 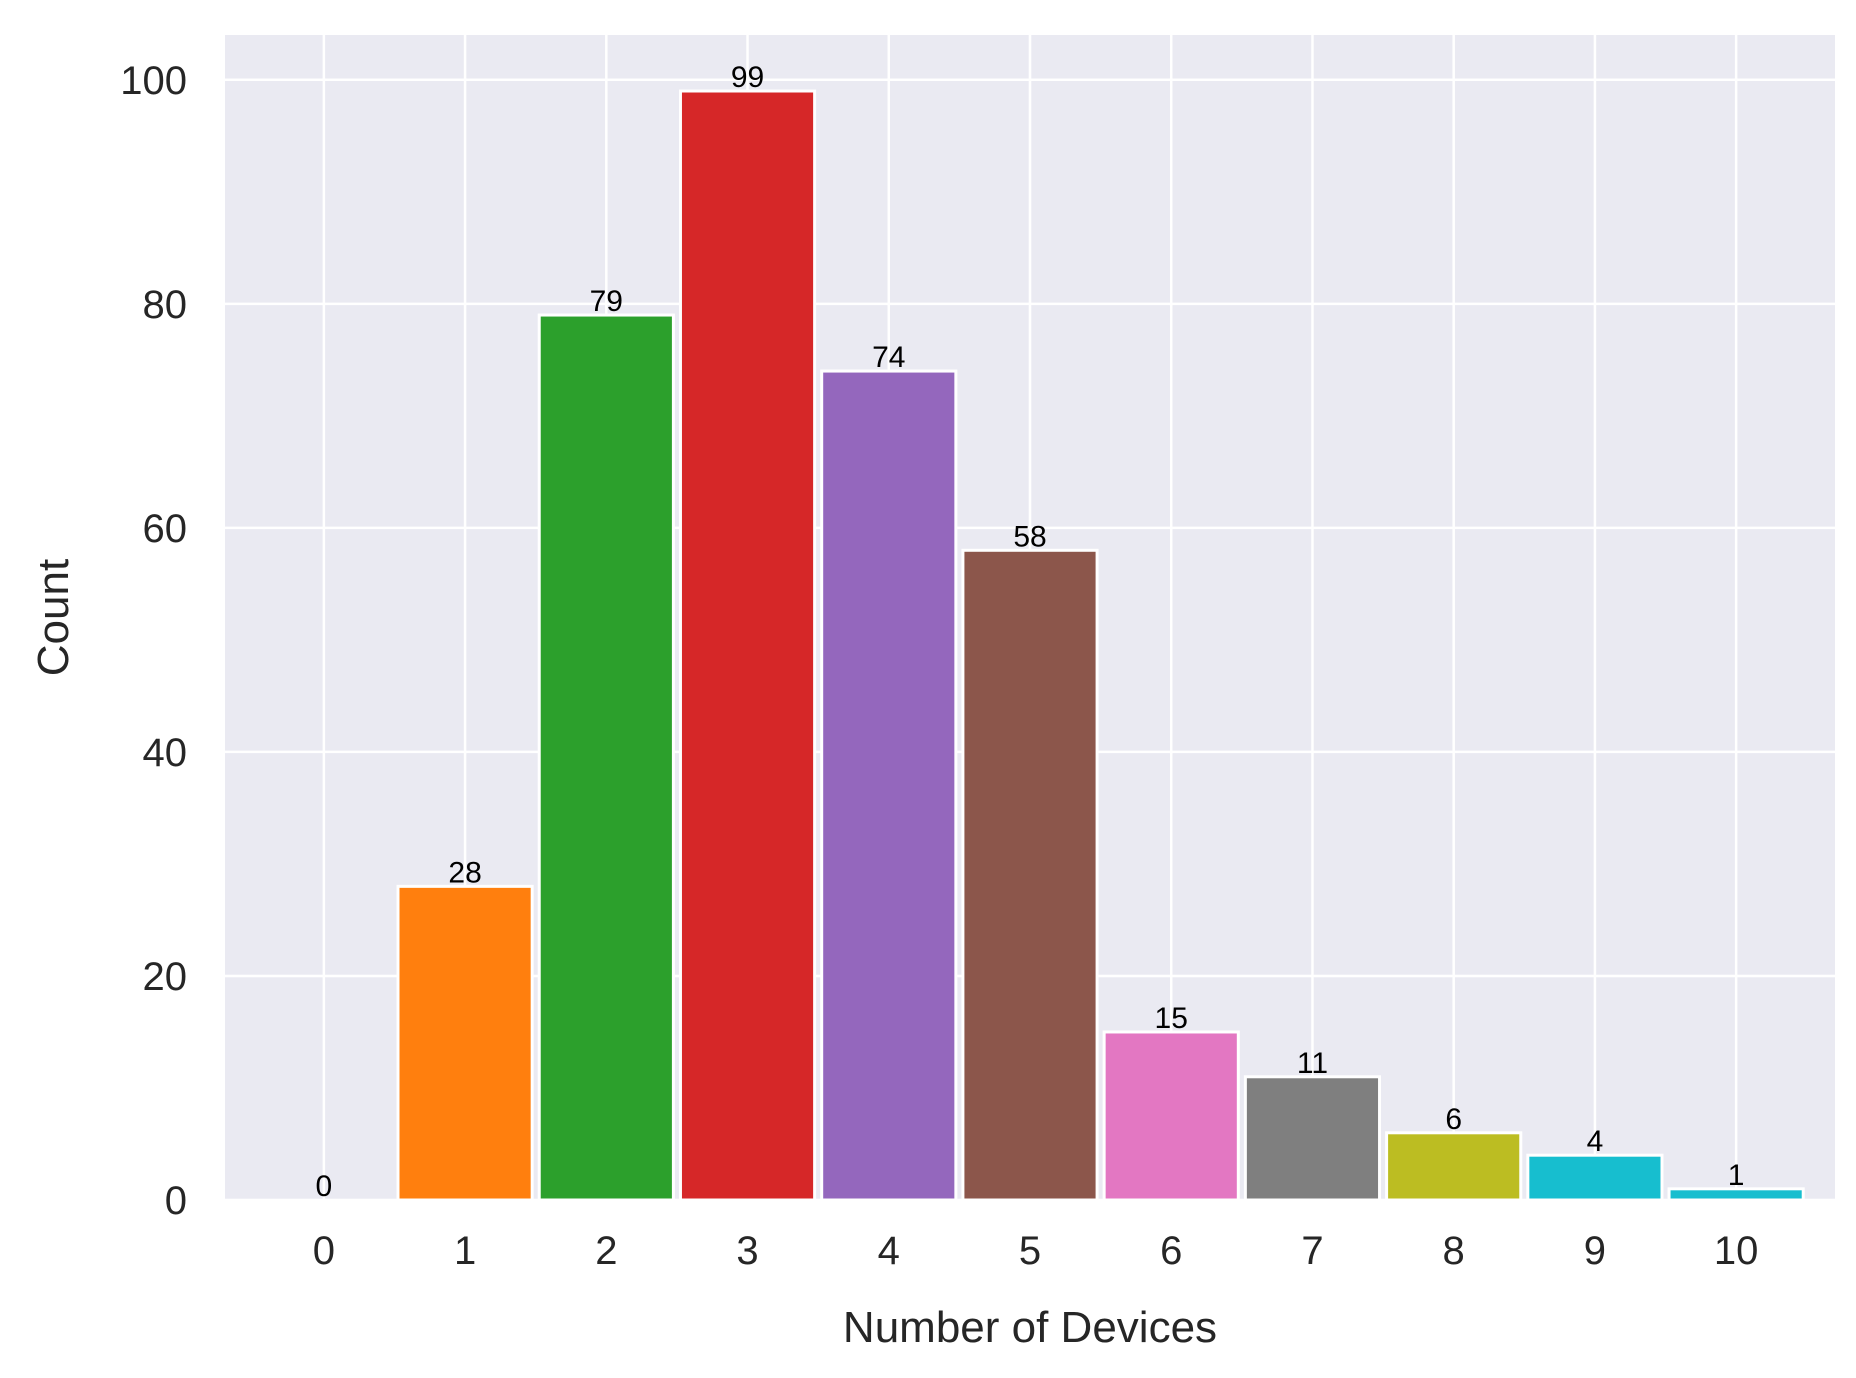 What do you see at coordinates (176, 1201) in the screenshot?
I see `y-tick-label: 0` at bounding box center [176, 1201].